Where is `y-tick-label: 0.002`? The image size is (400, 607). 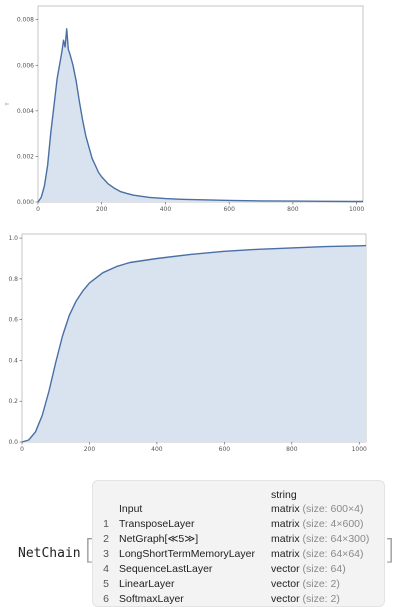
y-tick-label: 0.002 is located at coordinates (25, 156).